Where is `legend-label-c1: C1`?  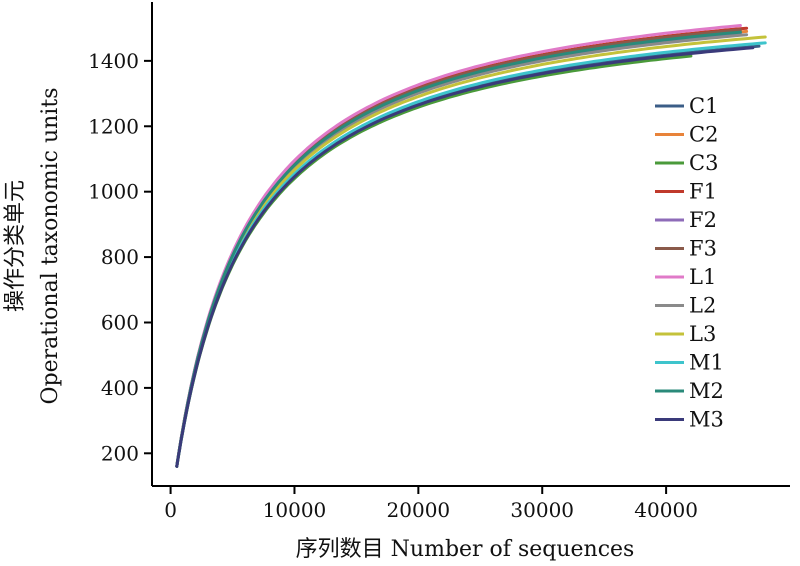
legend-label-c1: C1 is located at coordinates (703, 106).